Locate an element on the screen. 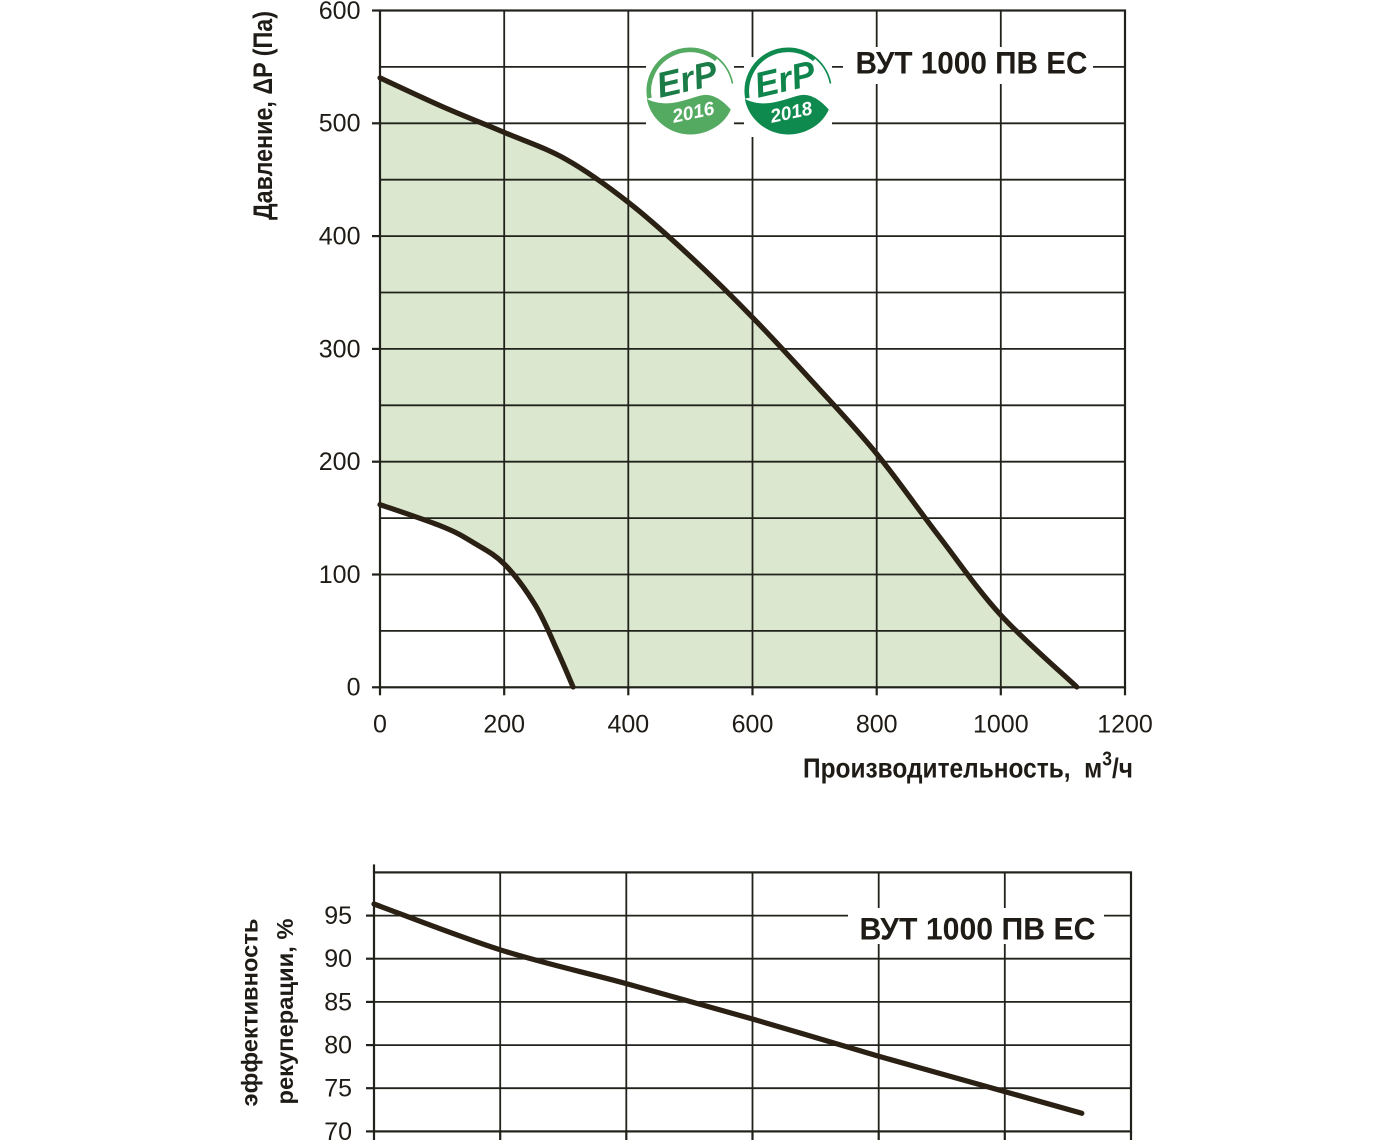 The width and height of the screenshot is (1394, 1140). svg-text: 70 is located at coordinates (338, 1129).